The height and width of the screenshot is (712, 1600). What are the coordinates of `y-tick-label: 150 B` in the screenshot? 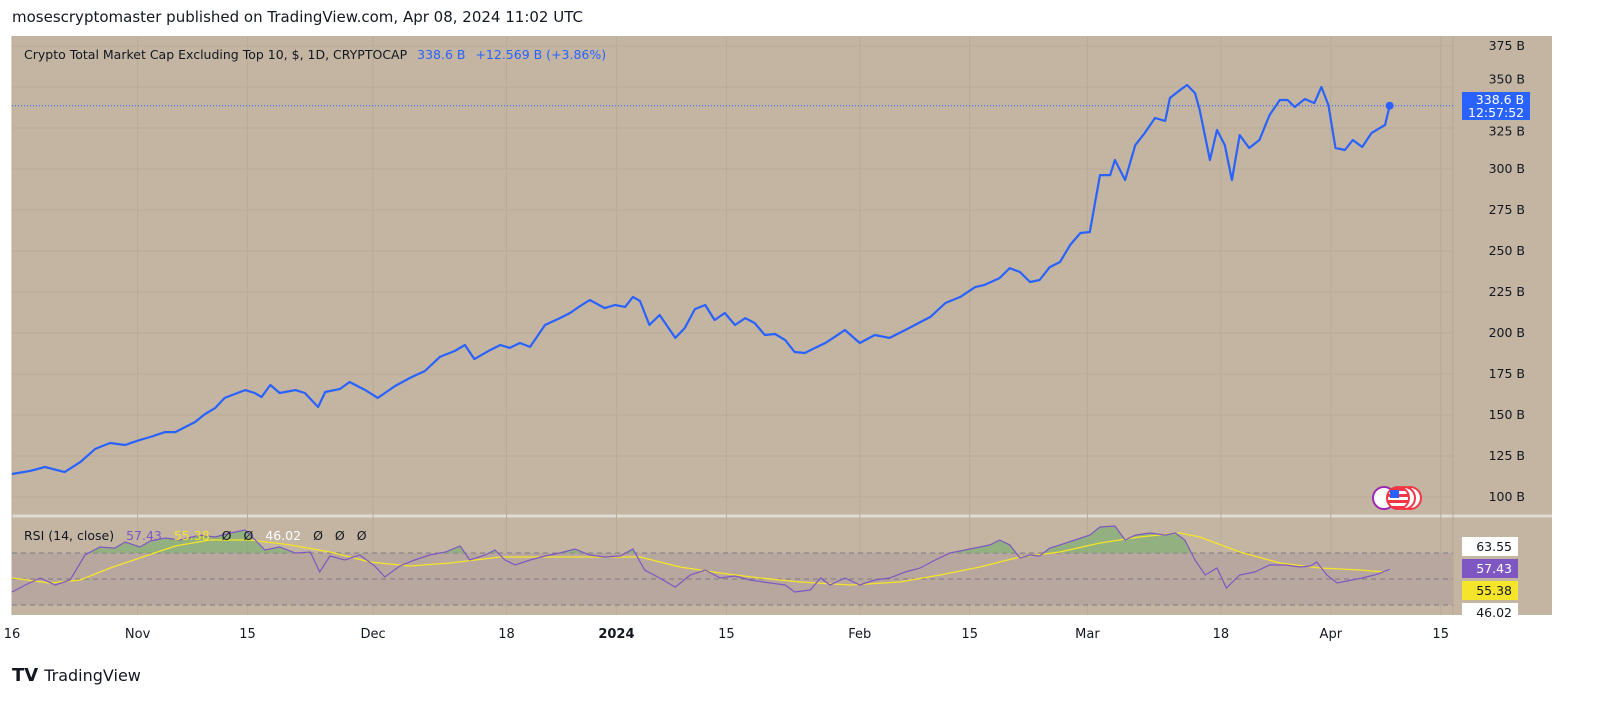 It's located at (1507, 414).